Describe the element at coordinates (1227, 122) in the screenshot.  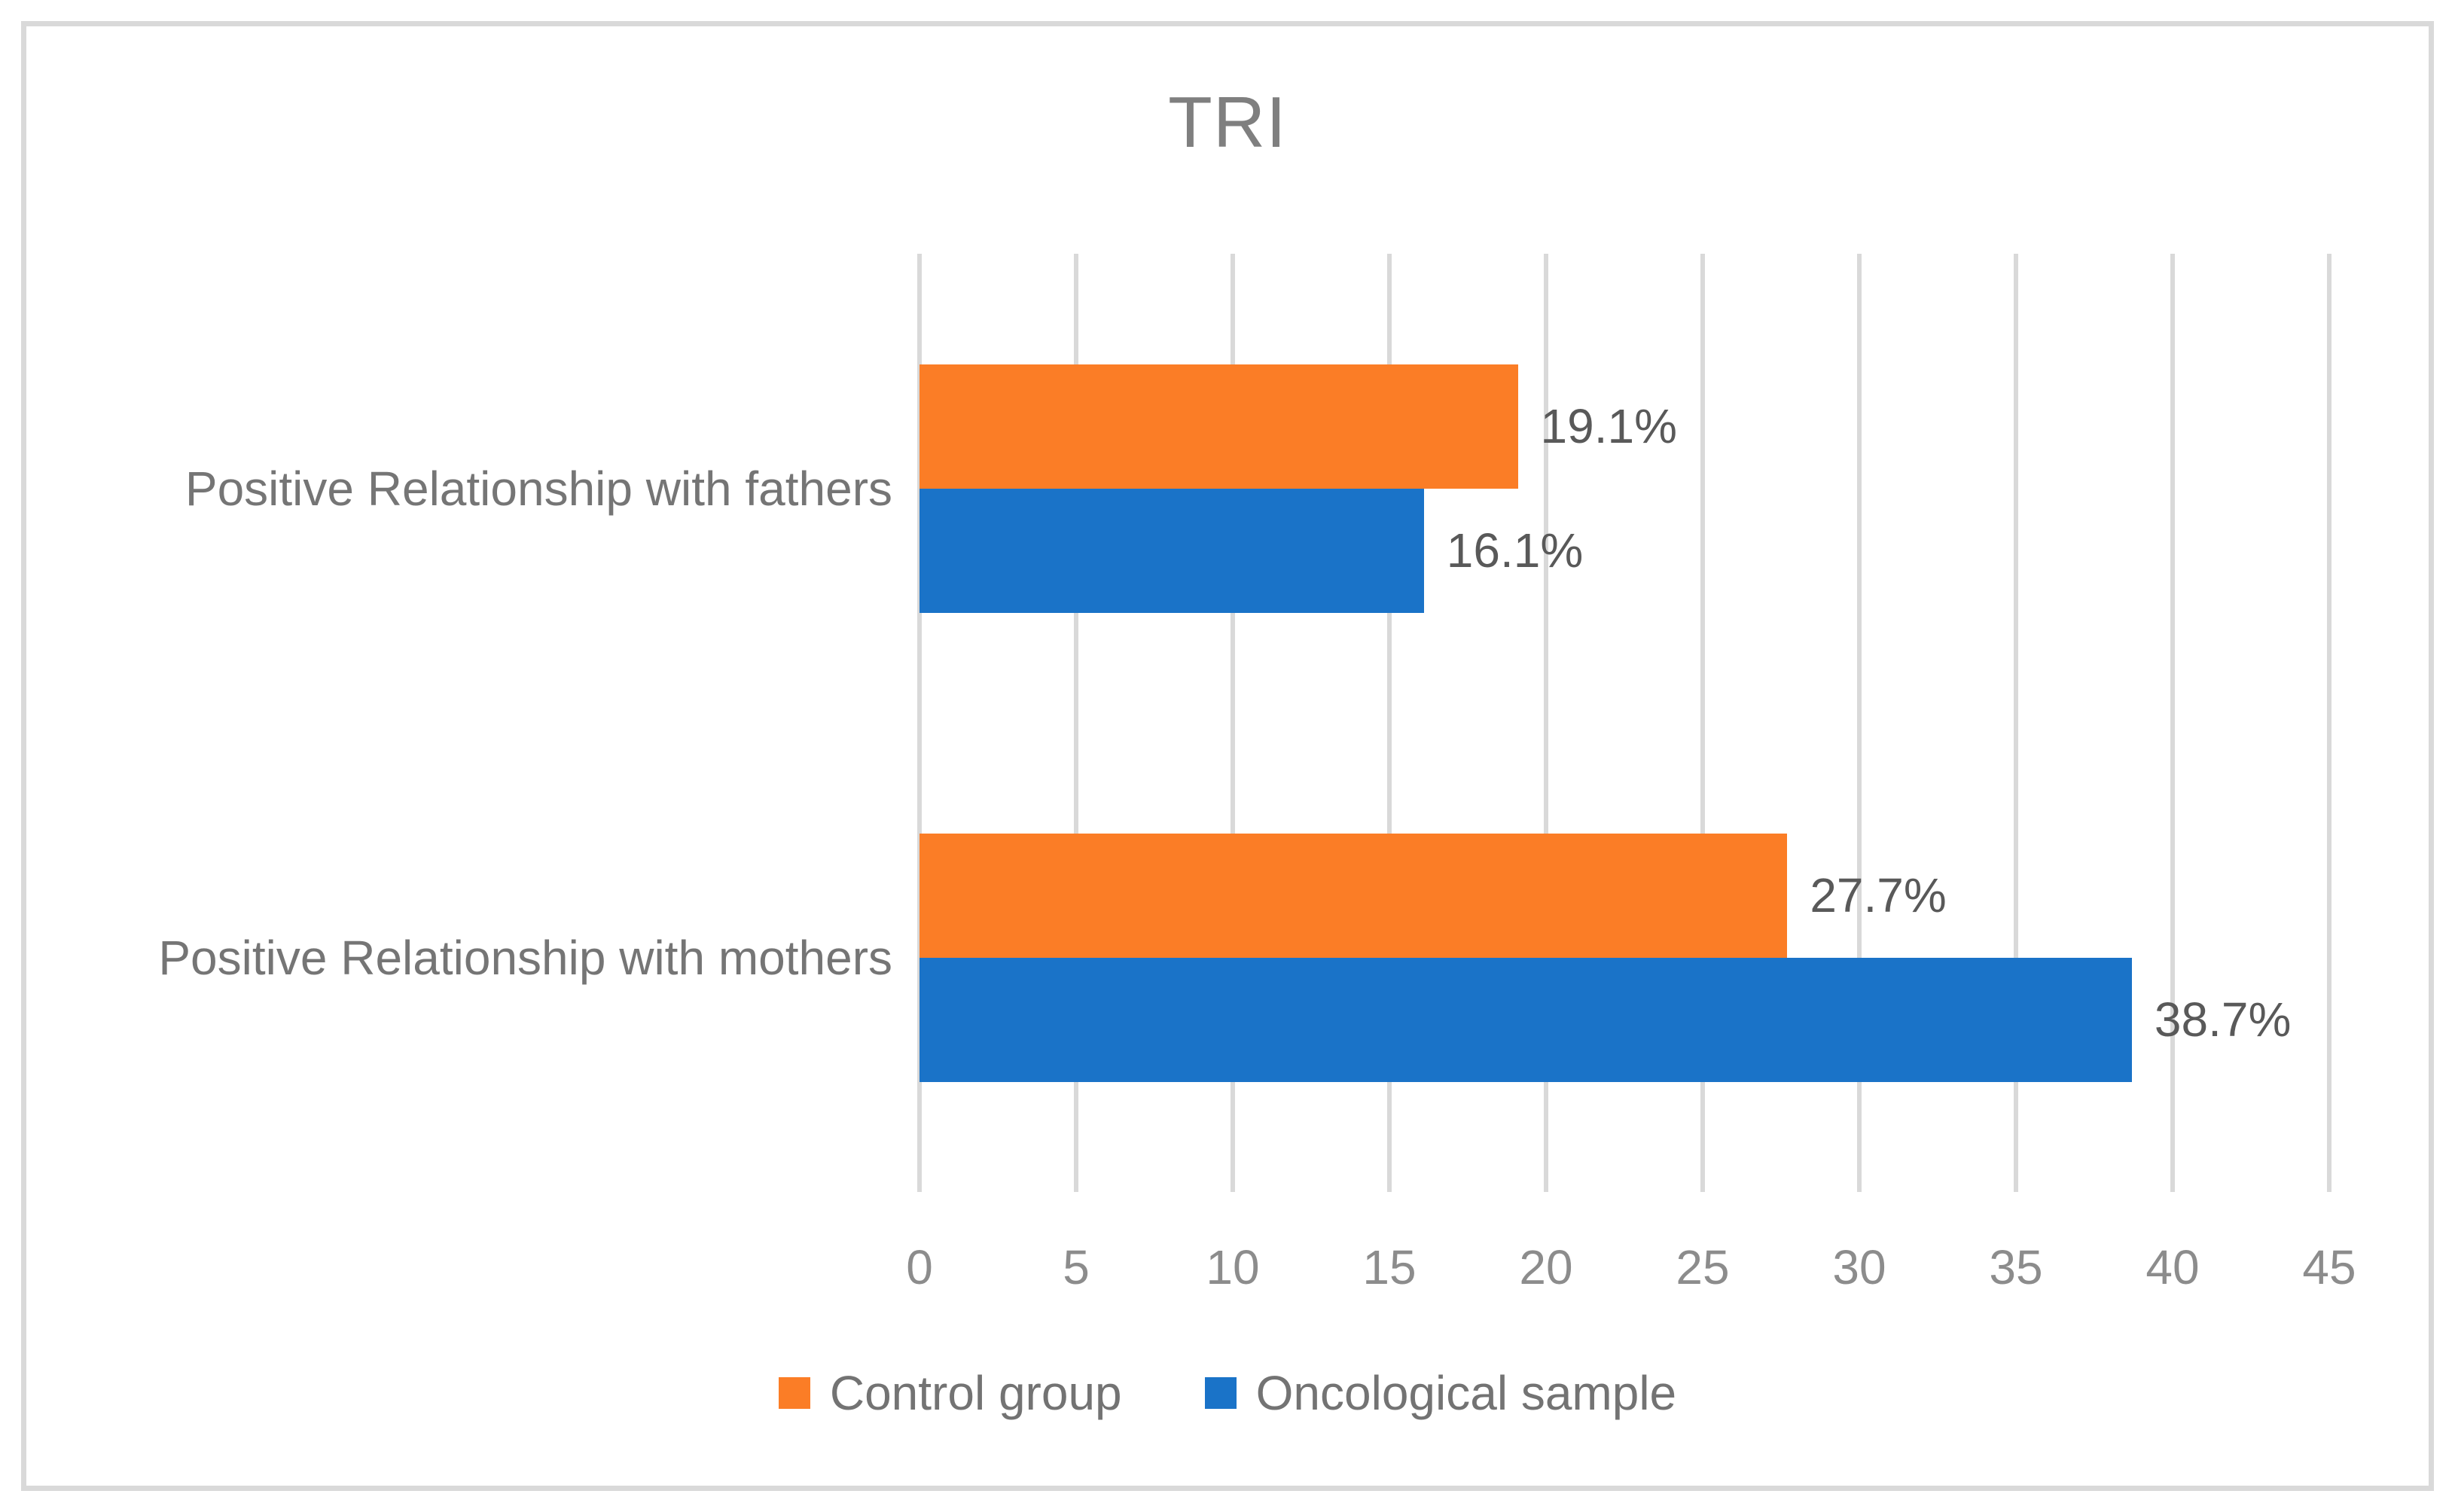
I see `chart-title: TRI` at that location.